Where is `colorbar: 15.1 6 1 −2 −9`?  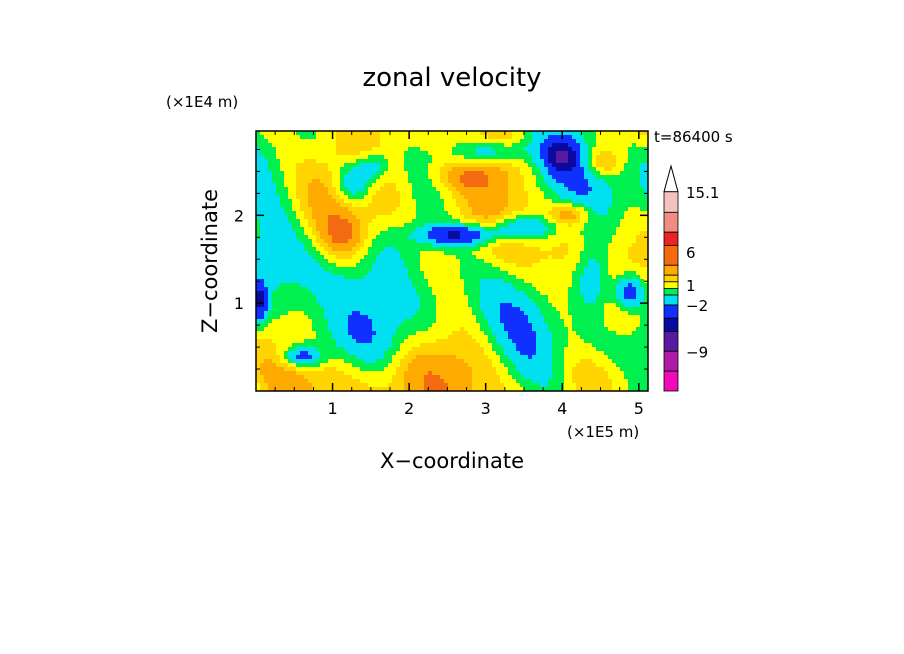 colorbar: 15.1 6 1 −2 −9 is located at coordinates (691, 278).